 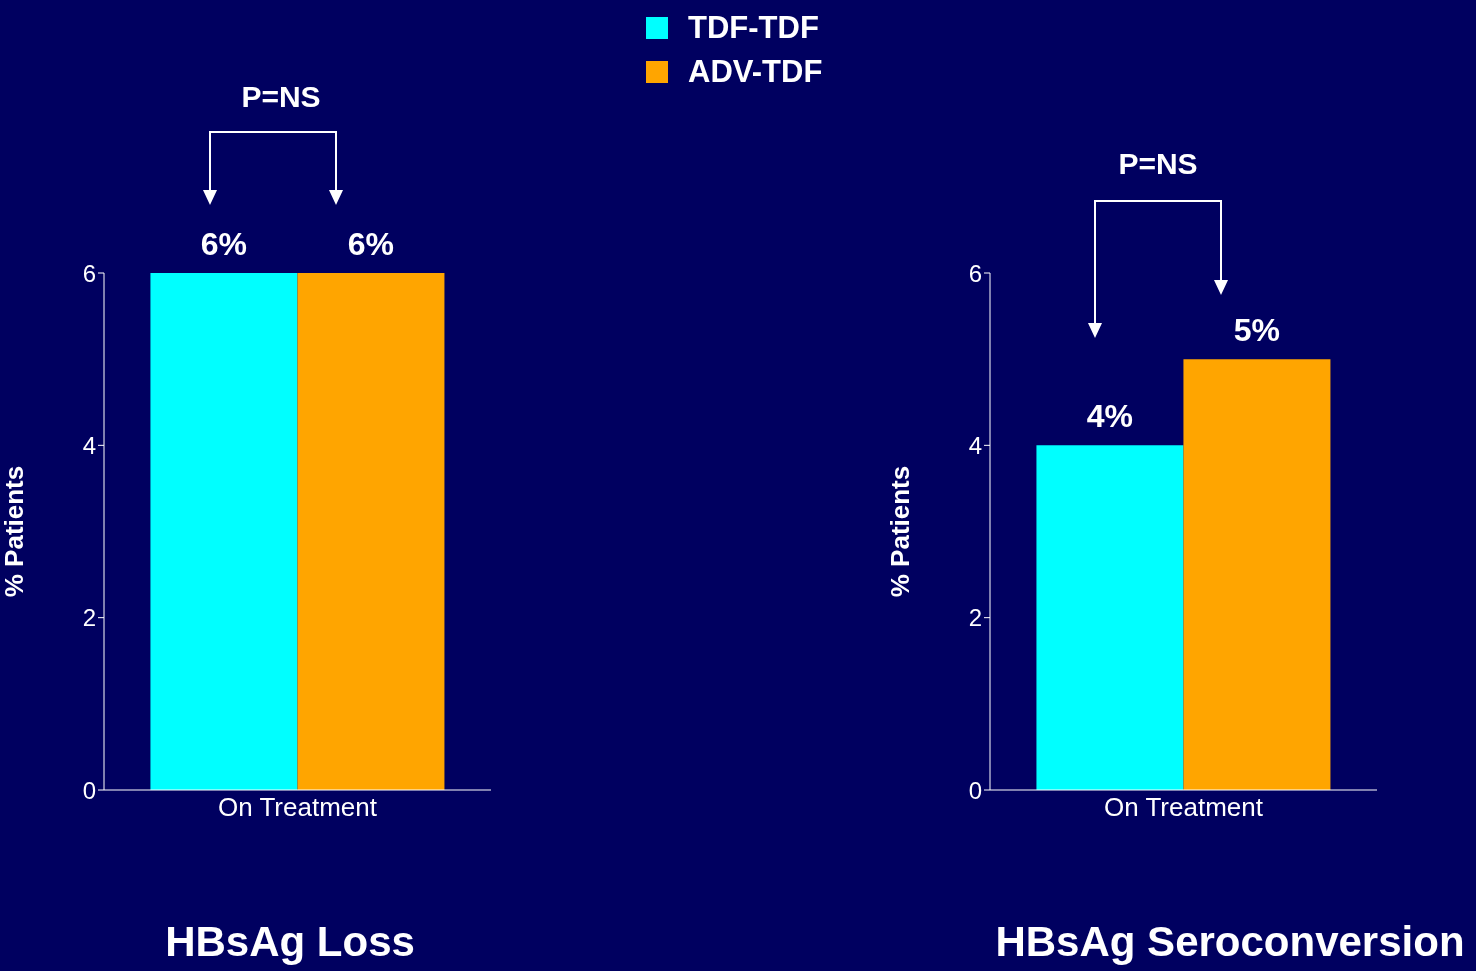 I want to click on data-label: 4%, so click(x=1110, y=416).